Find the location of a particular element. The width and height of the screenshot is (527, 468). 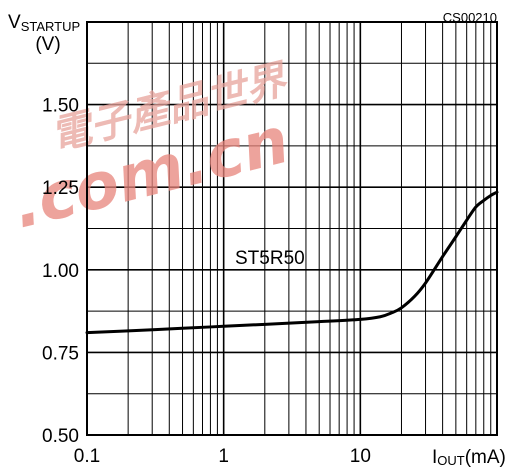

y-tick-label: 0.75 is located at coordinates (60, 353).